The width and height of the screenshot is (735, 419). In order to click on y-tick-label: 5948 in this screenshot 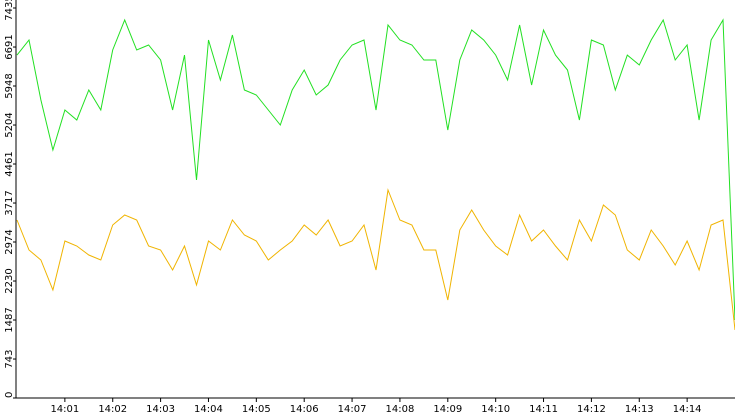, I will do `click(9, 85)`.